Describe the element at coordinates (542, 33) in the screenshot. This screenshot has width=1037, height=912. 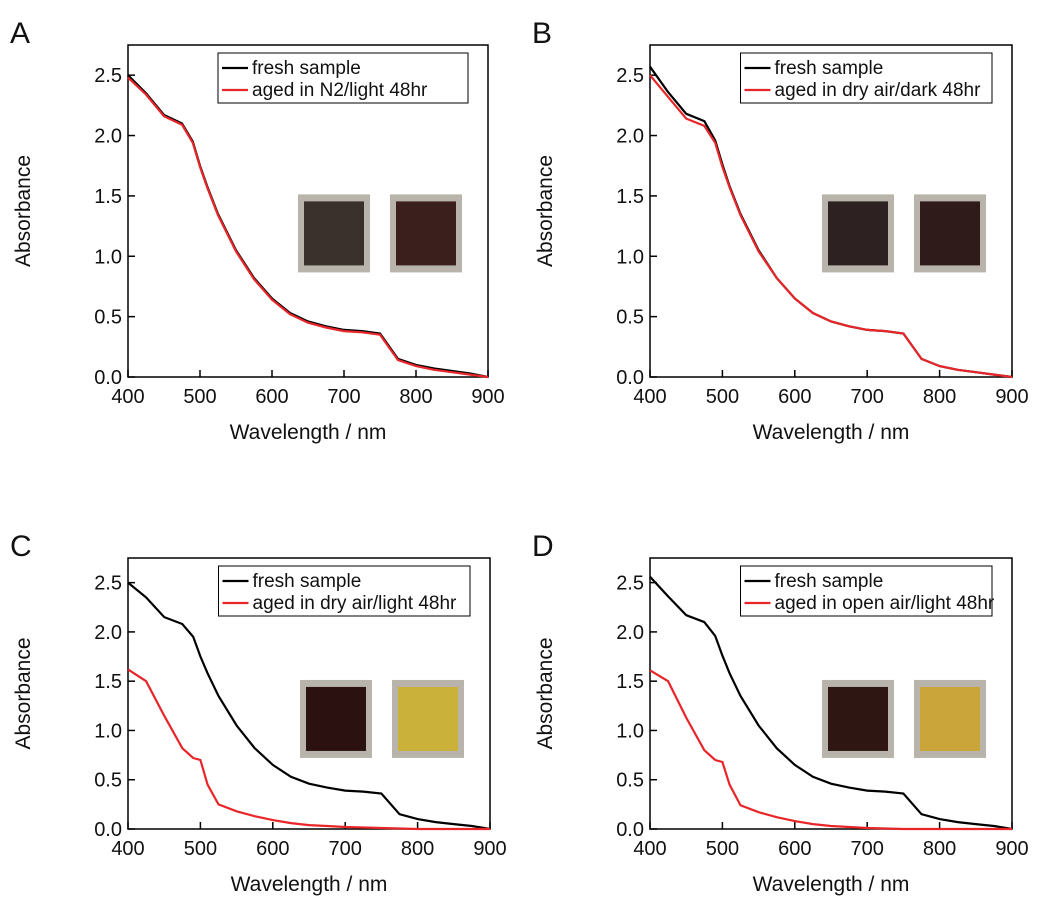
I see `panel-label: B` at that location.